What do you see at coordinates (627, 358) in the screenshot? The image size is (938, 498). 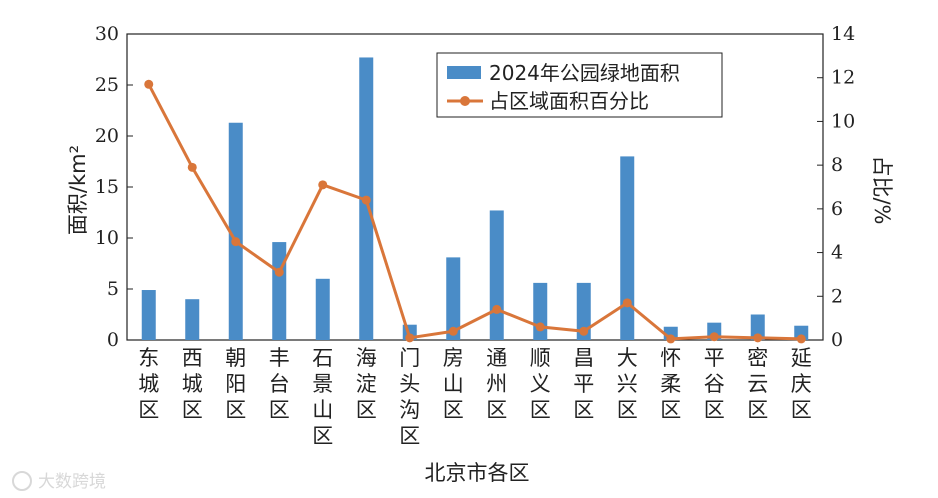 I see `category-label-char: 大` at bounding box center [627, 358].